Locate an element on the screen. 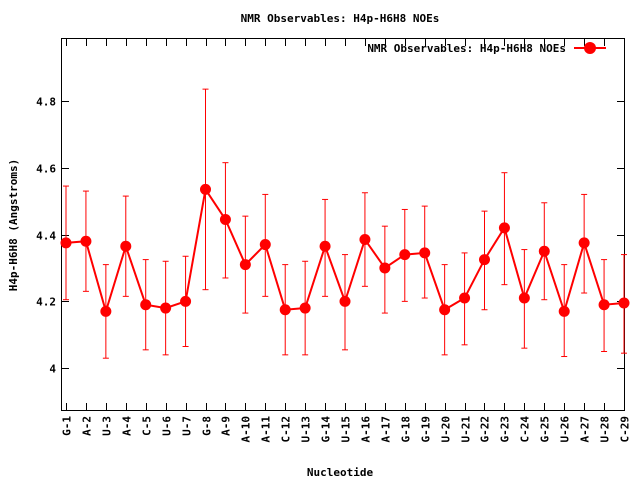 This screenshot has height=480, width=640. x-tick-label: G-14 is located at coordinates (326, 429).